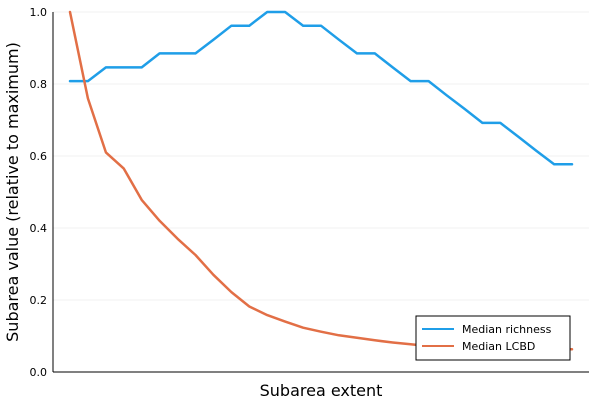 The image size is (600, 400). What do you see at coordinates (39, 12) in the screenshot?
I see `y-tick-label: 1.0` at bounding box center [39, 12].